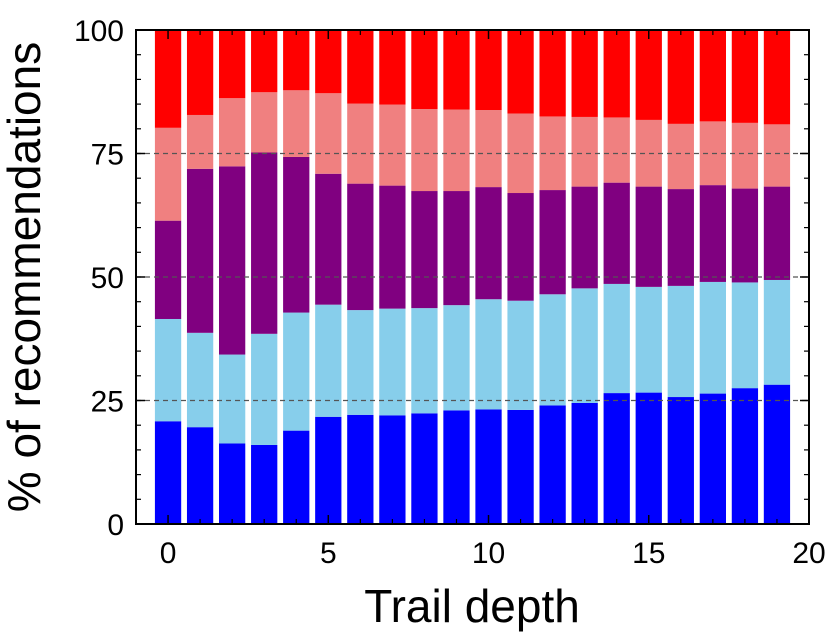 This screenshot has width=829, height=637. What do you see at coordinates (808, 553) in the screenshot?
I see `x-tick-label: 20` at bounding box center [808, 553].